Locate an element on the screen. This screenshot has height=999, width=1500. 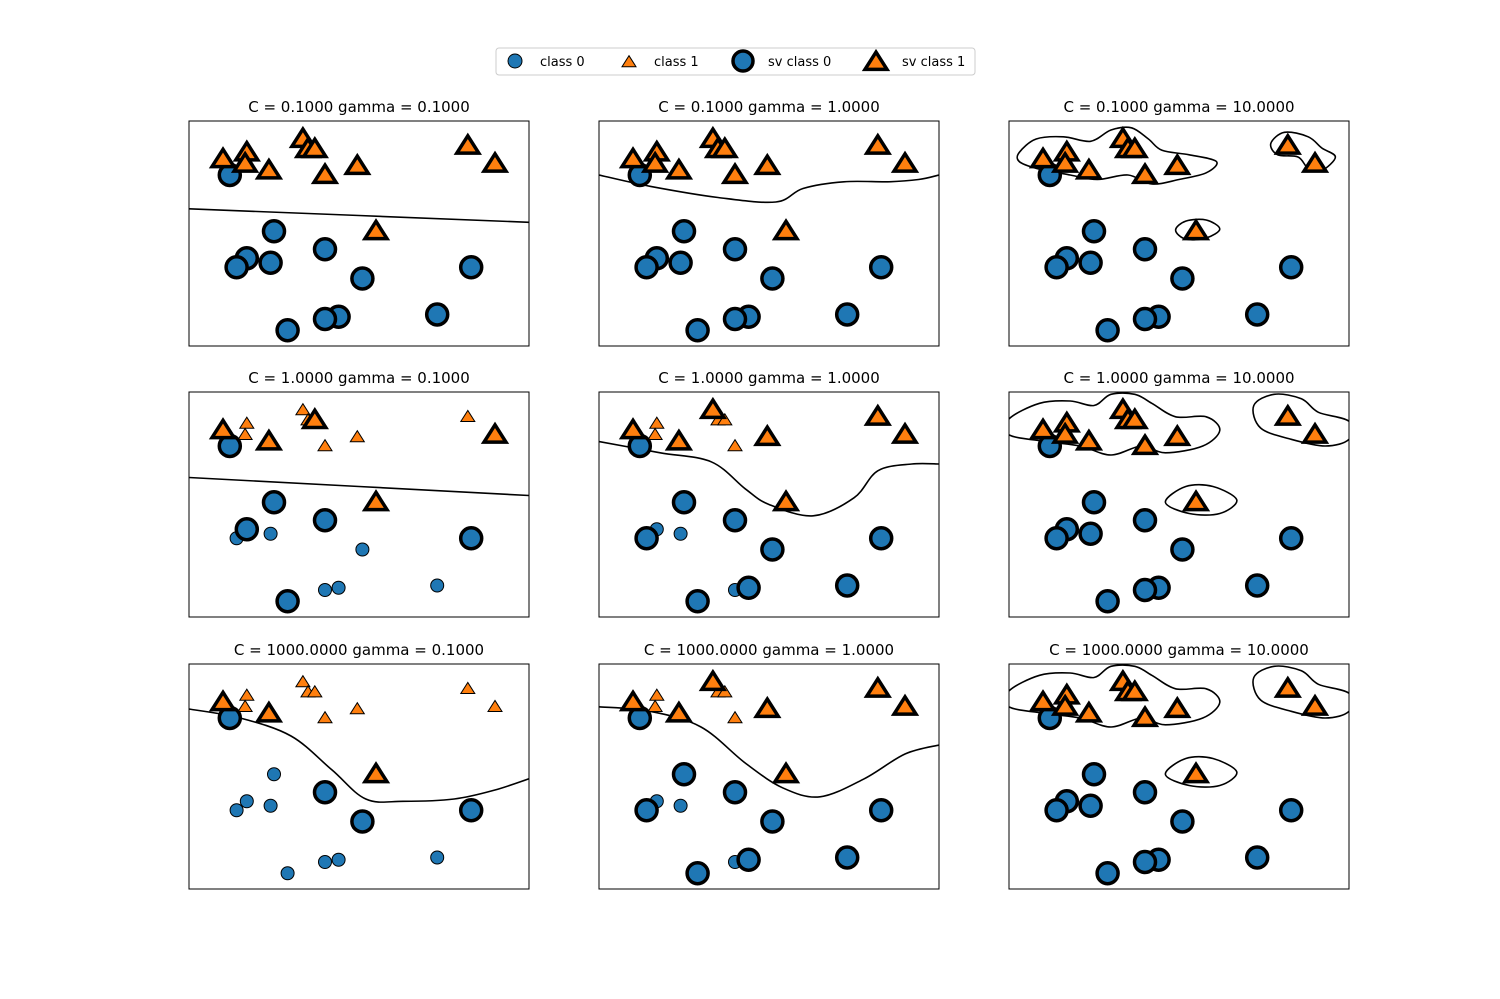
subplot-title: C = 0.1000 gamma = 1.0000 is located at coordinates (769, 107).